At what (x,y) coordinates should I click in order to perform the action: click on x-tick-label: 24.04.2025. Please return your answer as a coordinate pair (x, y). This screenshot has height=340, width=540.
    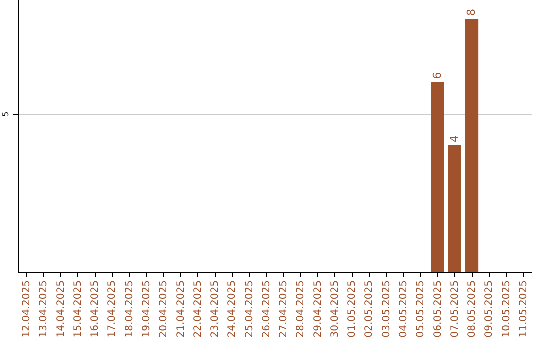
    Looking at the image, I should click on (232, 309).